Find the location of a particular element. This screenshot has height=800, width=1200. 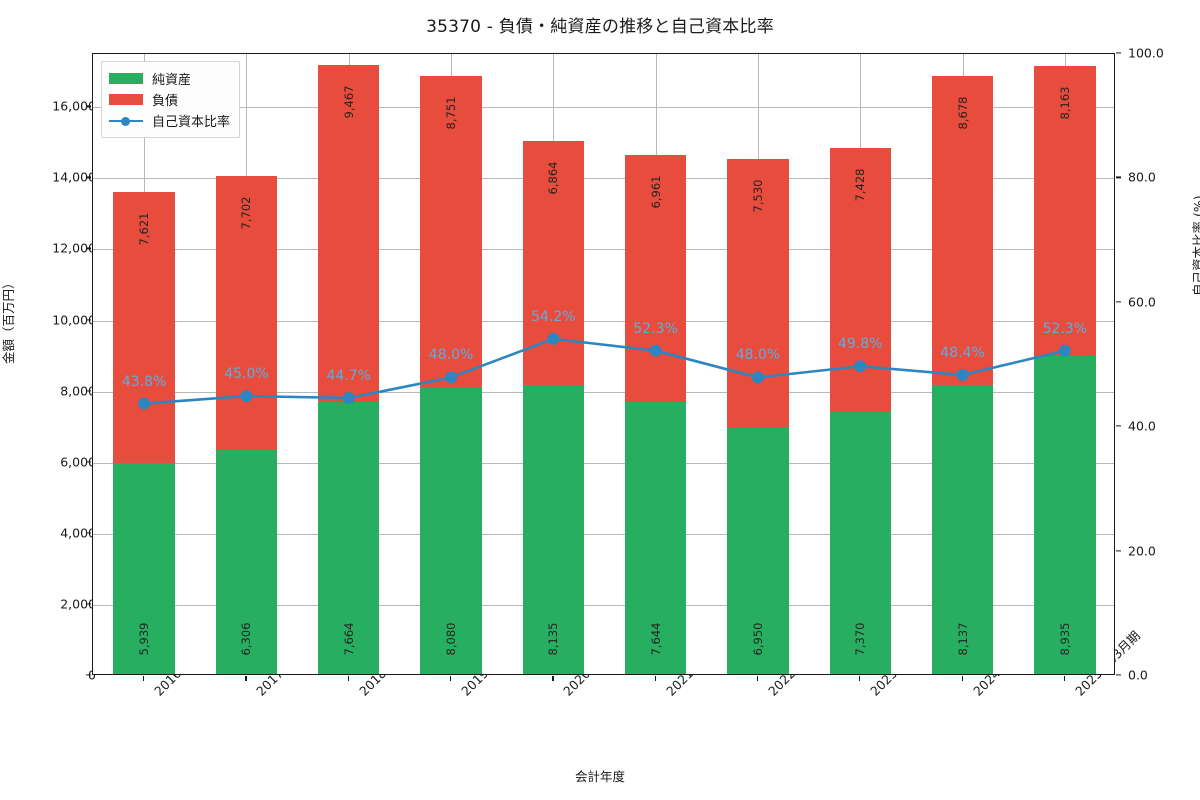

bar-group: 7,664 9,467 is located at coordinates (349, 369).